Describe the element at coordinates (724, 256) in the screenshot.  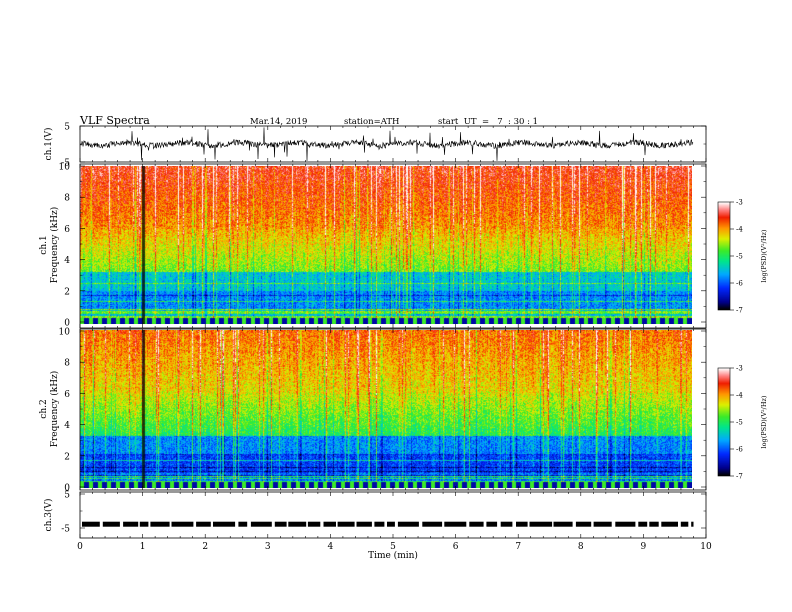
I see `ch1-colorbar` at that location.